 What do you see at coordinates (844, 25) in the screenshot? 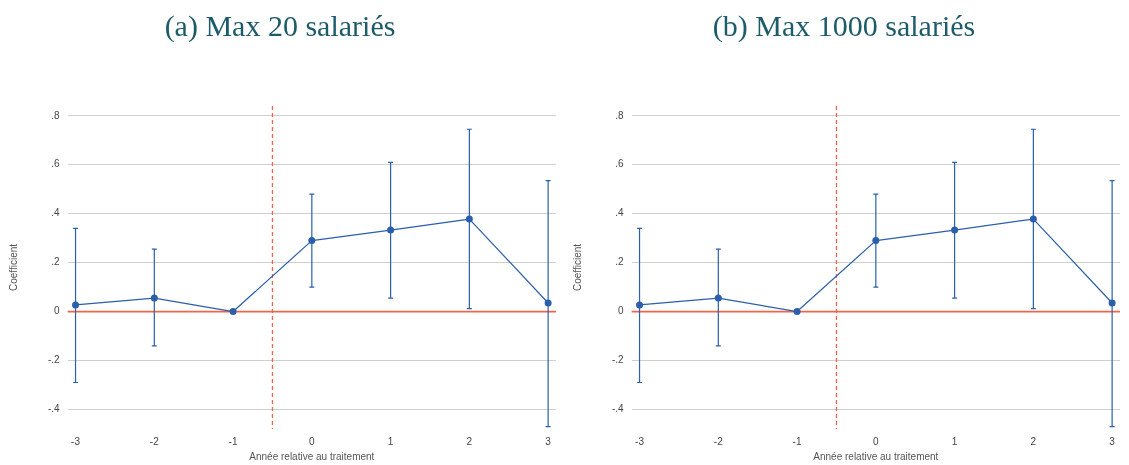
I see `chart-title: (b) Max 1000 salariés` at bounding box center [844, 25].